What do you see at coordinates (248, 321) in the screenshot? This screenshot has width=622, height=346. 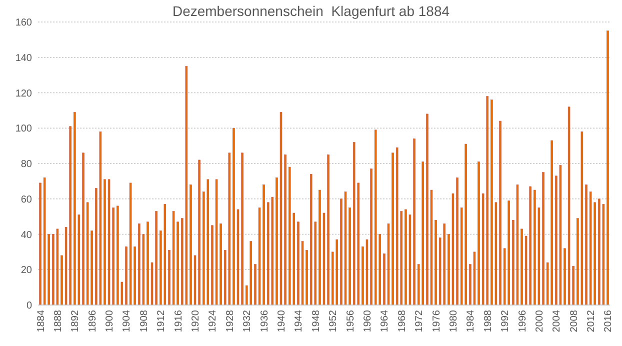 I see `x-tick-label: 1932` at bounding box center [248, 321].